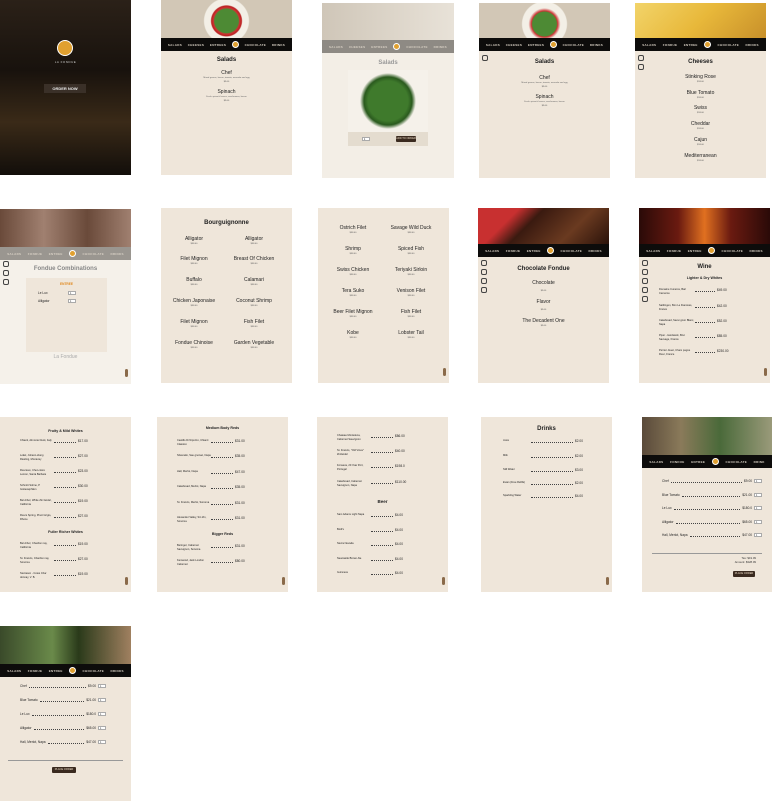  I want to click on item-name: Filet Mignon, so click(194, 322).